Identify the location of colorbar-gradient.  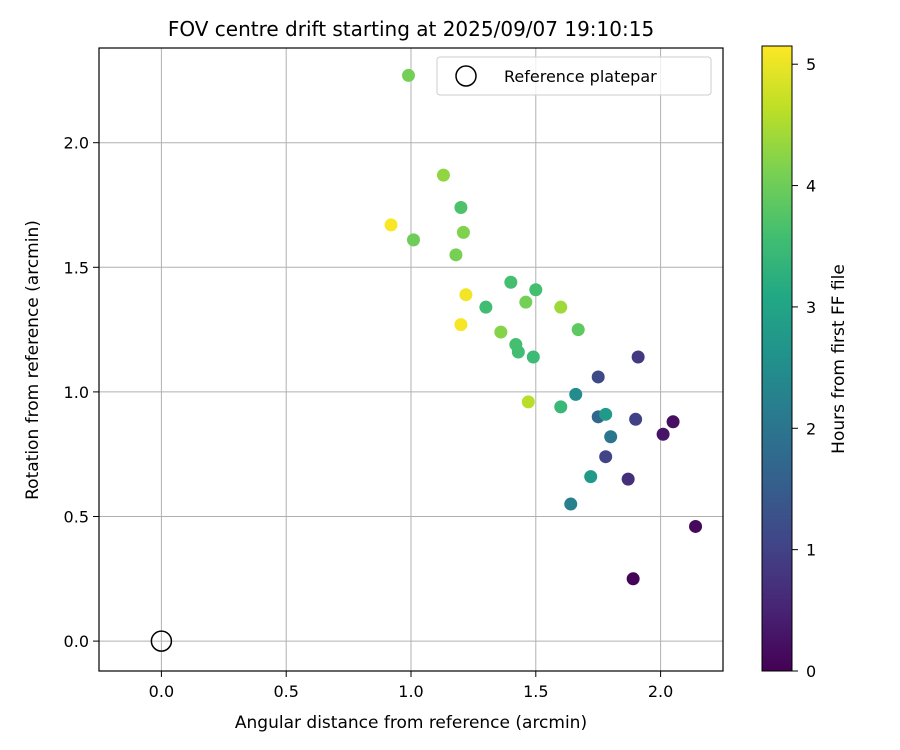
(777, 358).